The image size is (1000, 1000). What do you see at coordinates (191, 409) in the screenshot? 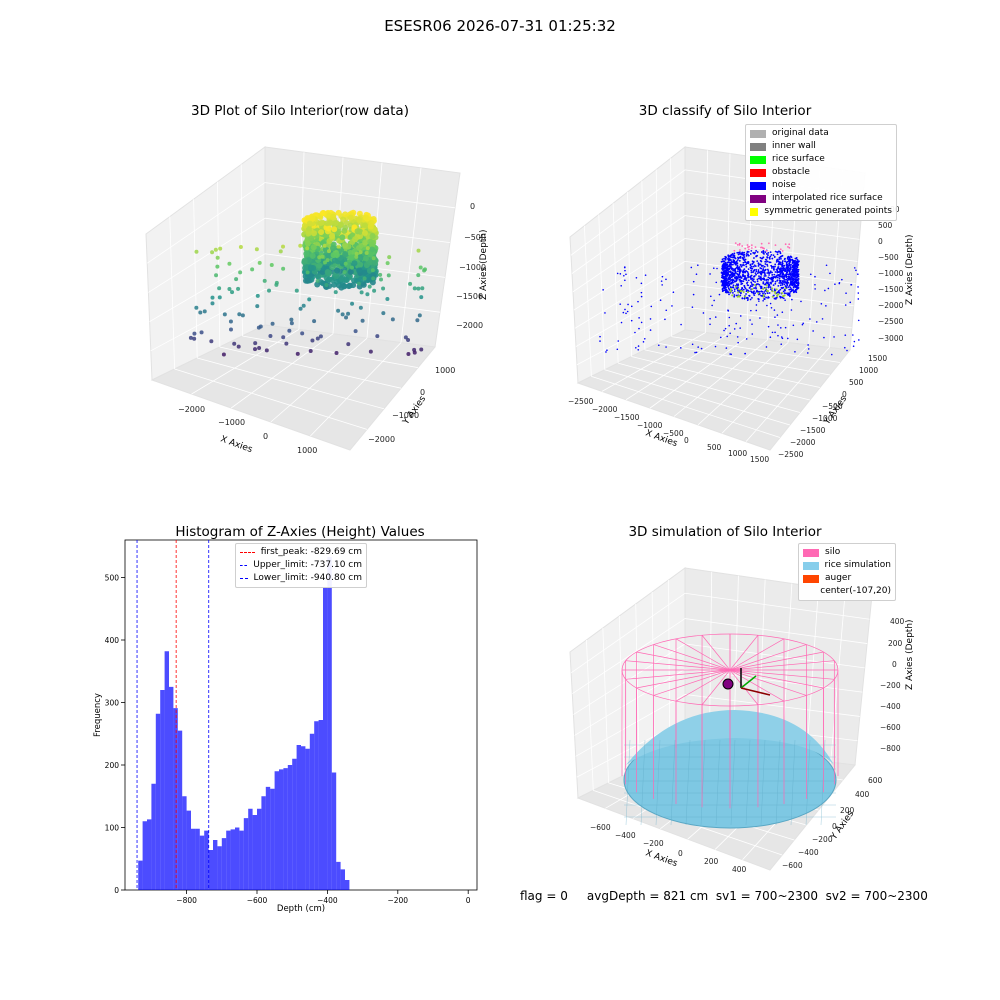
I see `raw-x-tick: −2000` at bounding box center [191, 409].